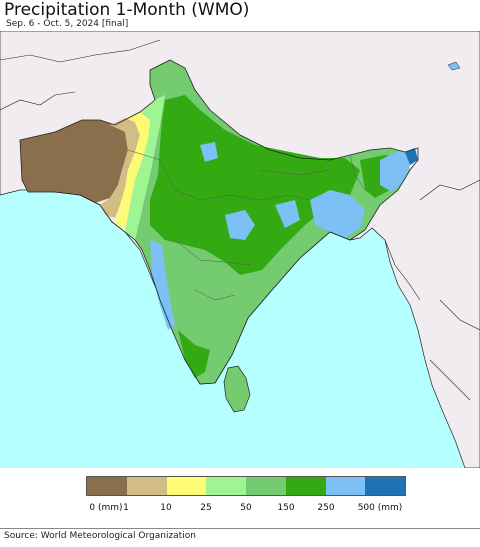 This screenshot has height=547, width=480. I want to click on internal-borders, so click(246, 225).